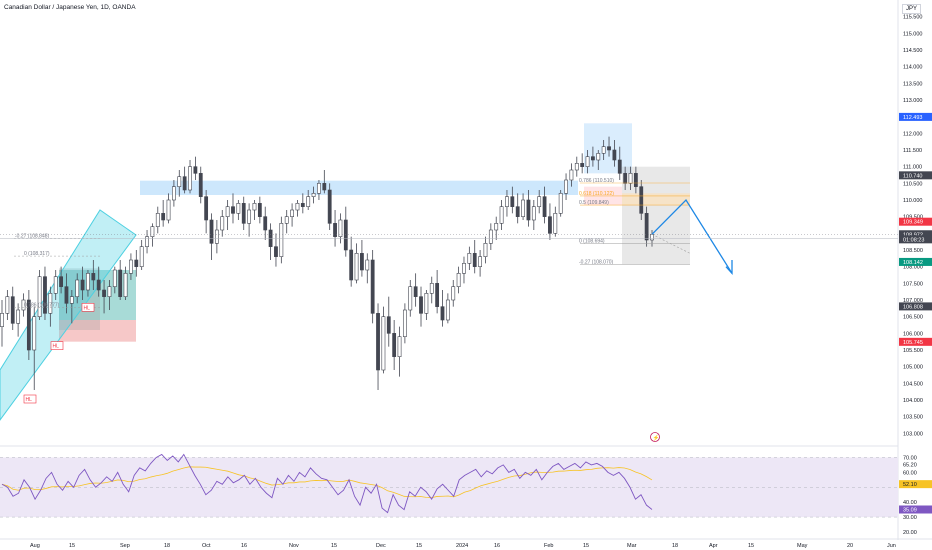 The height and width of the screenshot is (550, 932). I want to click on rsi-tick-label: 30.00, so click(910, 518).